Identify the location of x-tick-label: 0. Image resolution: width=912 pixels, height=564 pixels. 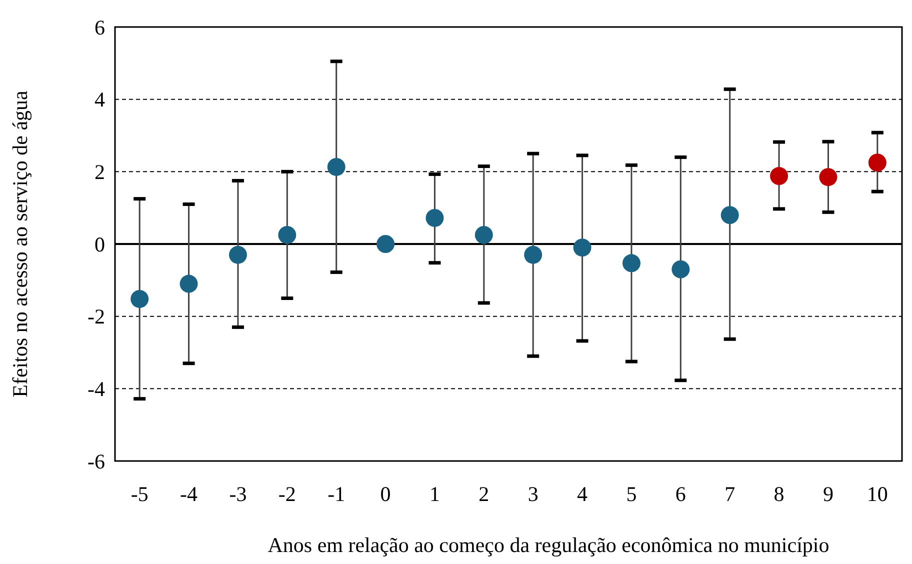
(385, 494).